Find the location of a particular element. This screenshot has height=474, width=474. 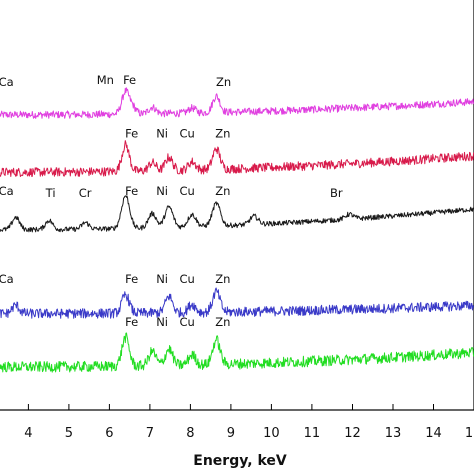

x-tick-label: 7 is located at coordinates (150, 433).